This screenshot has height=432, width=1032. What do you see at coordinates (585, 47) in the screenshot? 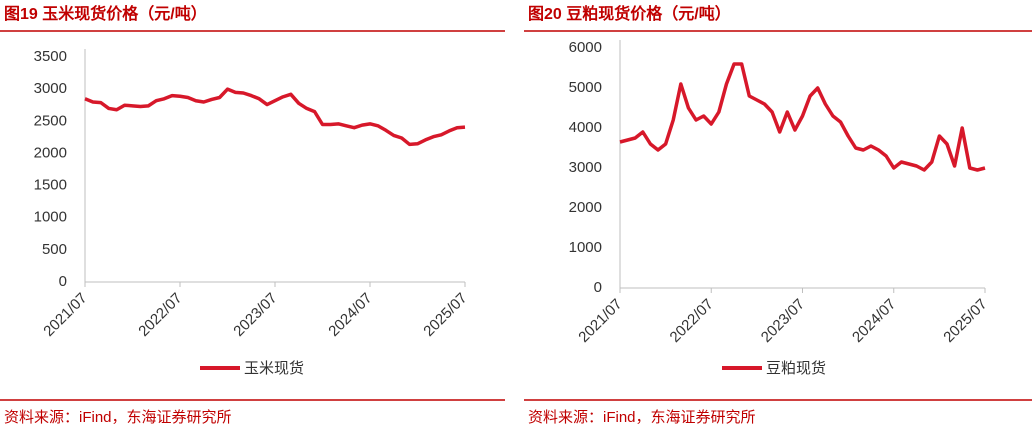
I see `y-tick-label: 6000` at bounding box center [585, 47].